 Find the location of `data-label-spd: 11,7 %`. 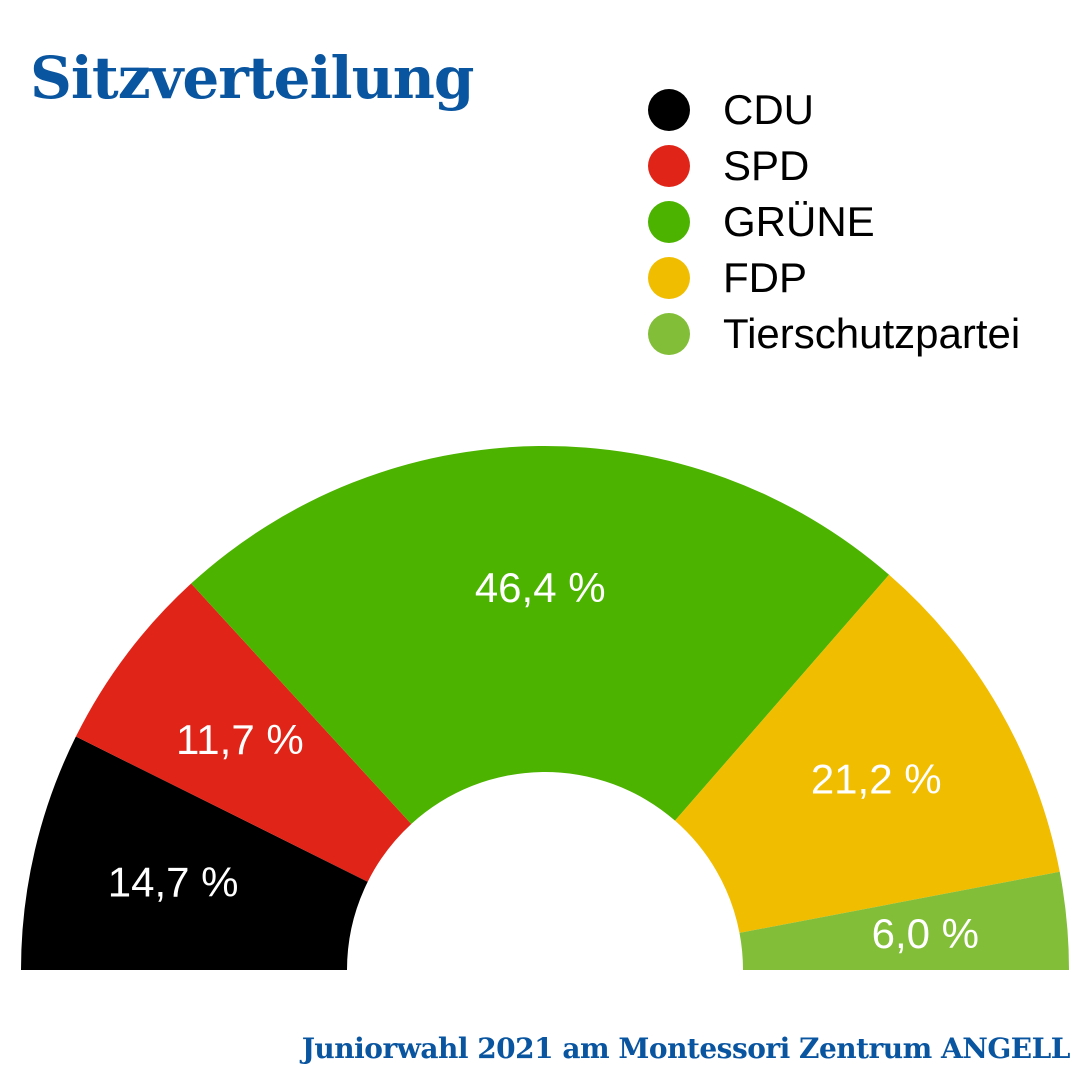

data-label-spd: 11,7 % is located at coordinates (240, 739).